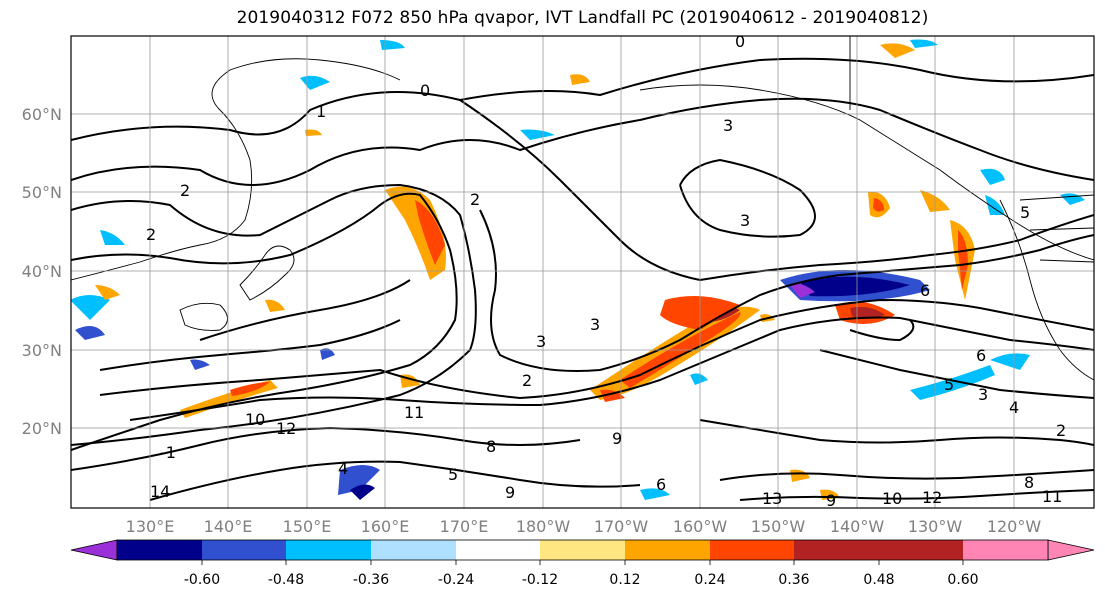 Image resolution: width=1105 pixels, height=601 pixels. I want to click on colorbar-tick-label: 0.60, so click(962, 580).